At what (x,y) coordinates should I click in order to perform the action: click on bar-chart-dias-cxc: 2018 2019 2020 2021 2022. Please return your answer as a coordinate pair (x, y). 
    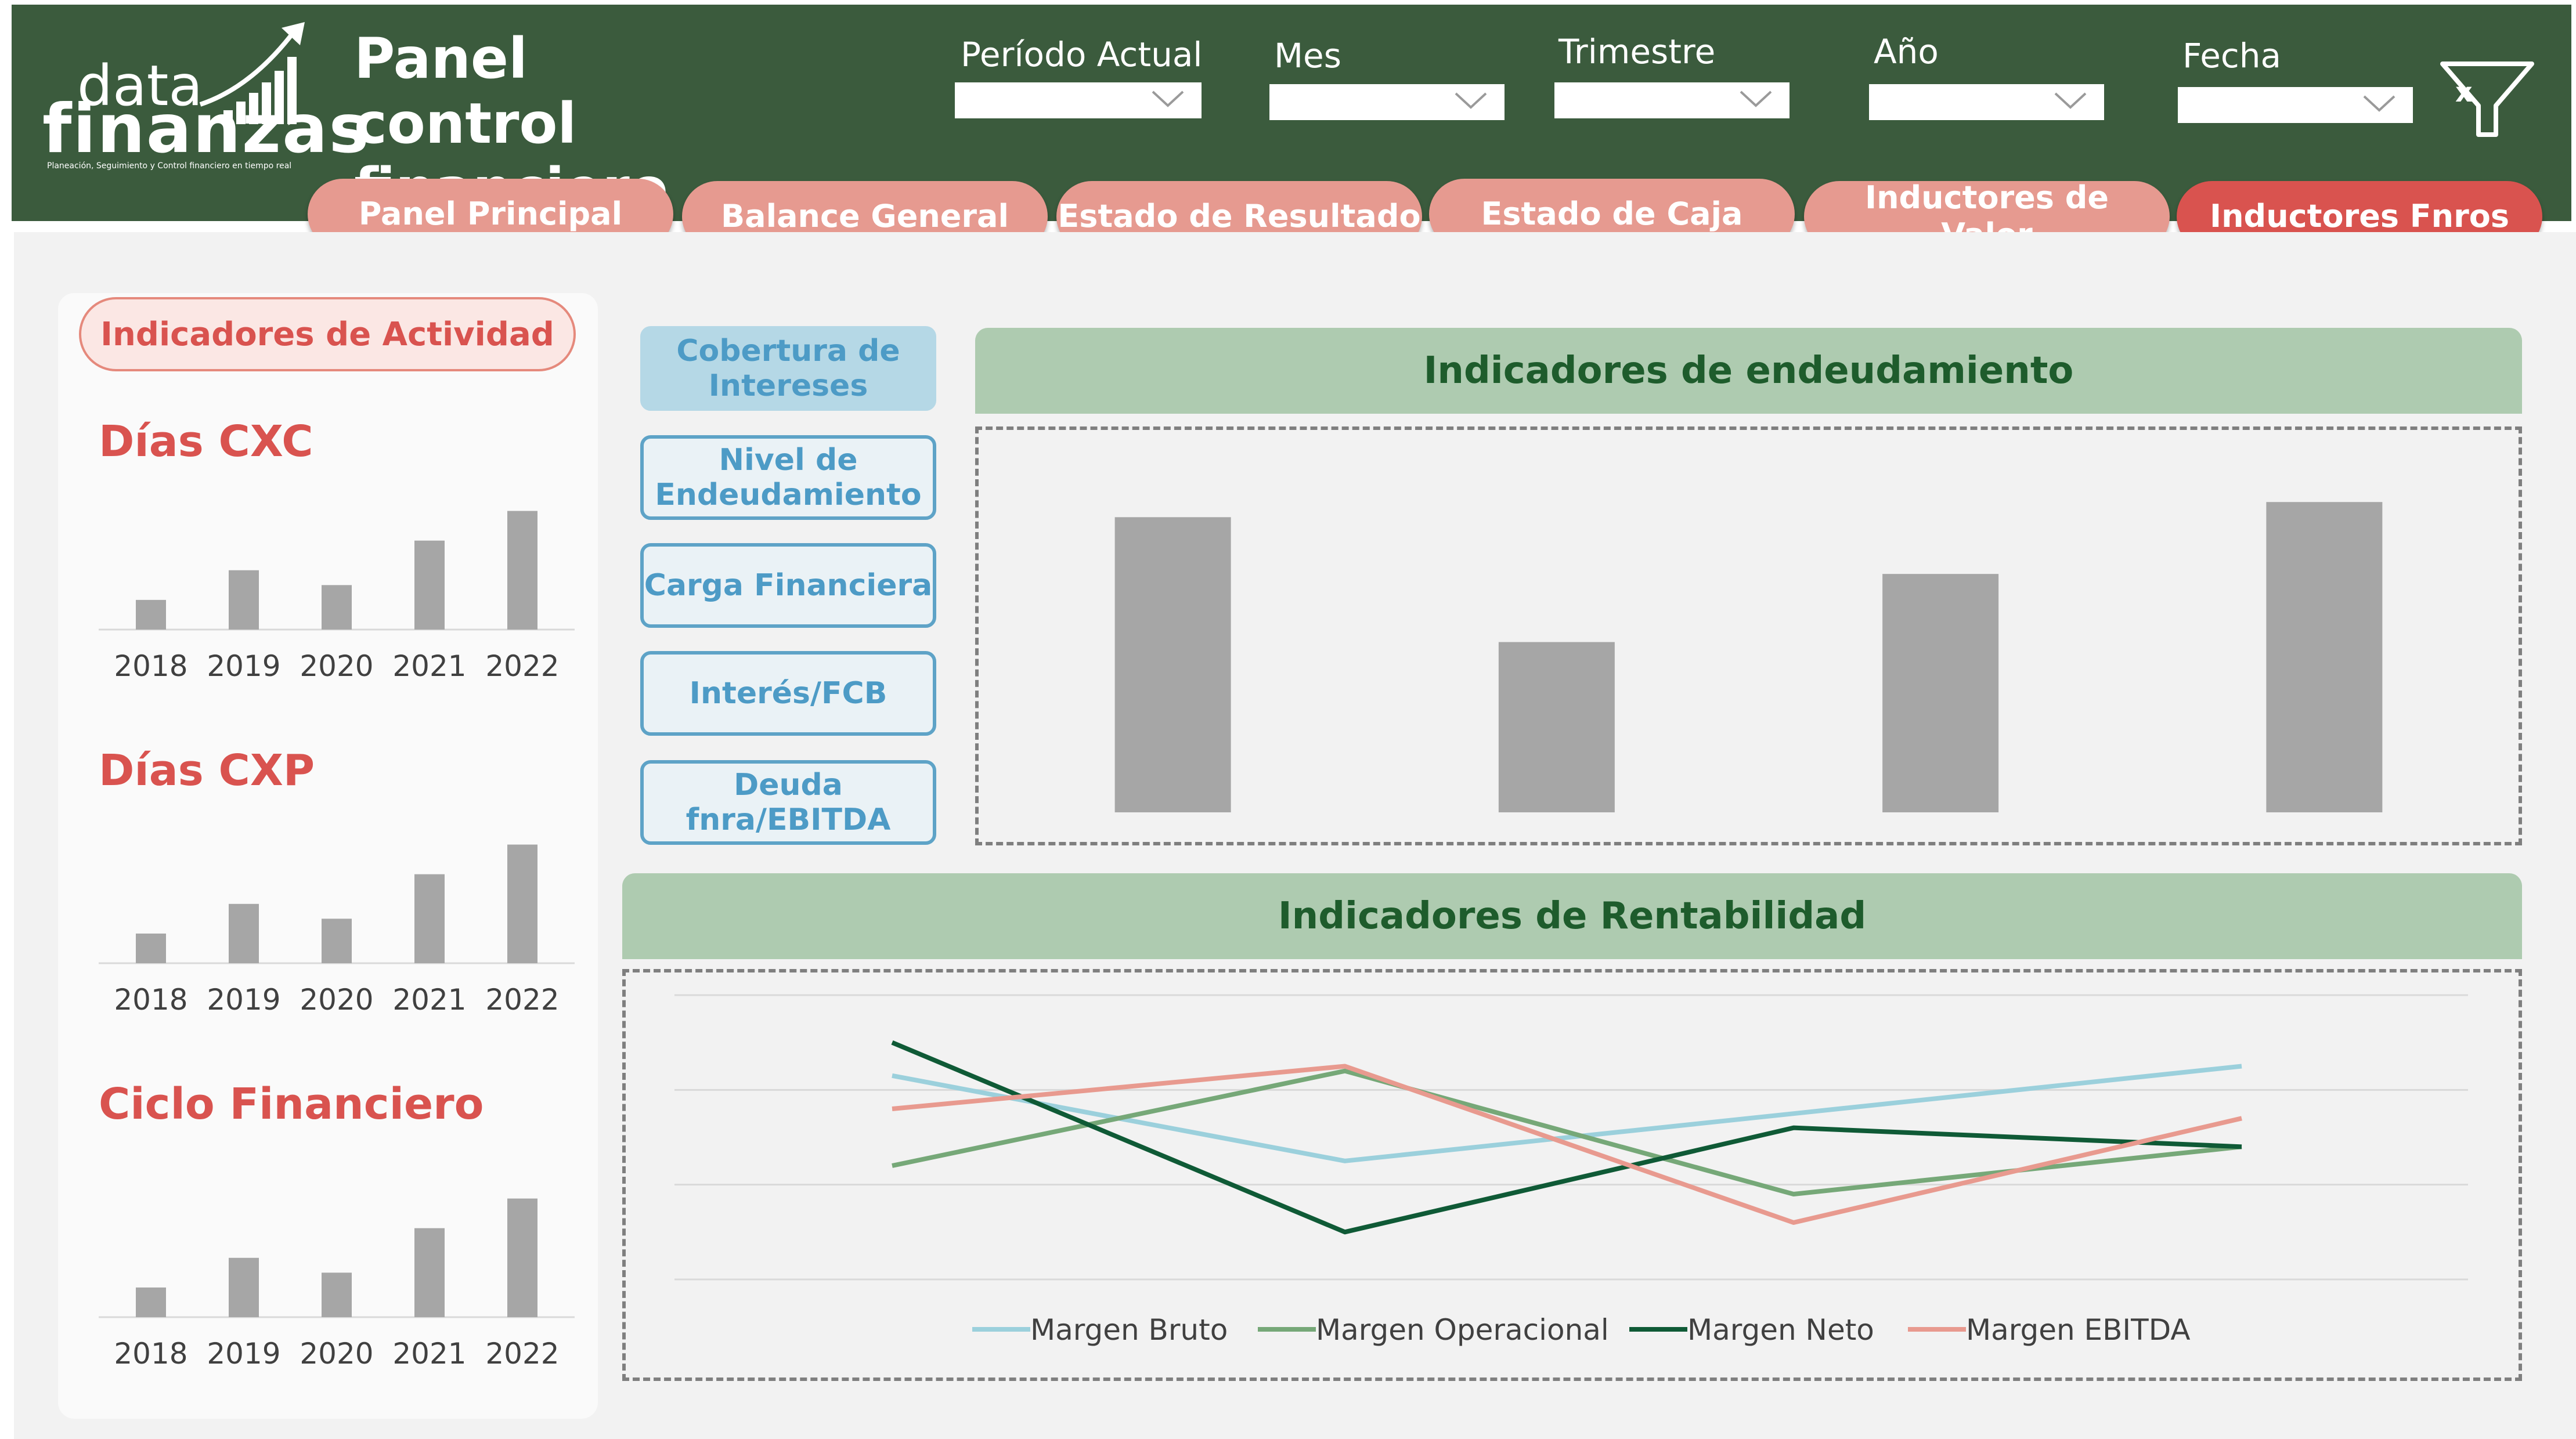
    Looking at the image, I should click on (337, 597).